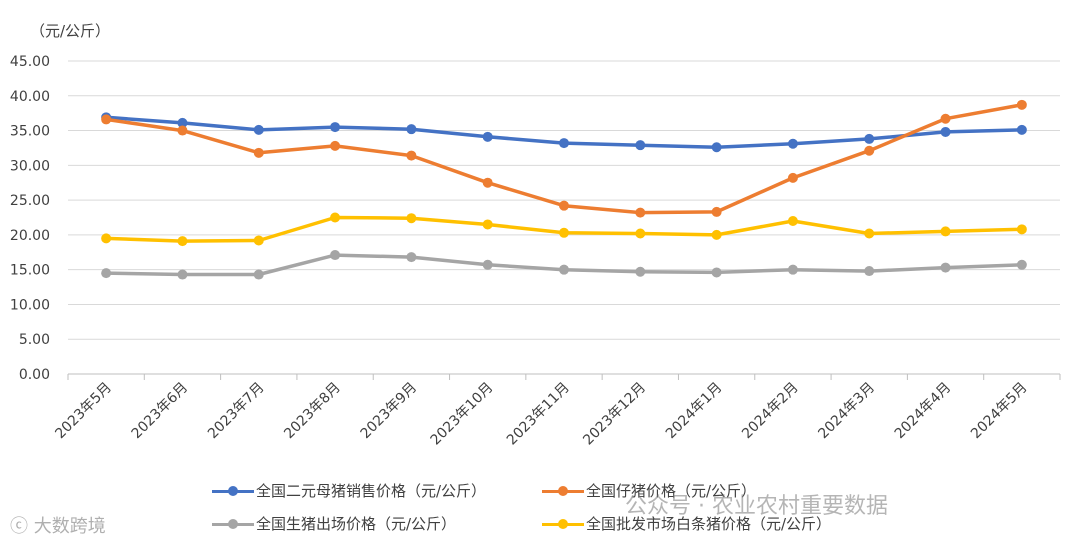 The height and width of the screenshot is (548, 1080). What do you see at coordinates (236, 411) in the screenshot?
I see `x-tick-label: 2023年7月` at bounding box center [236, 411].